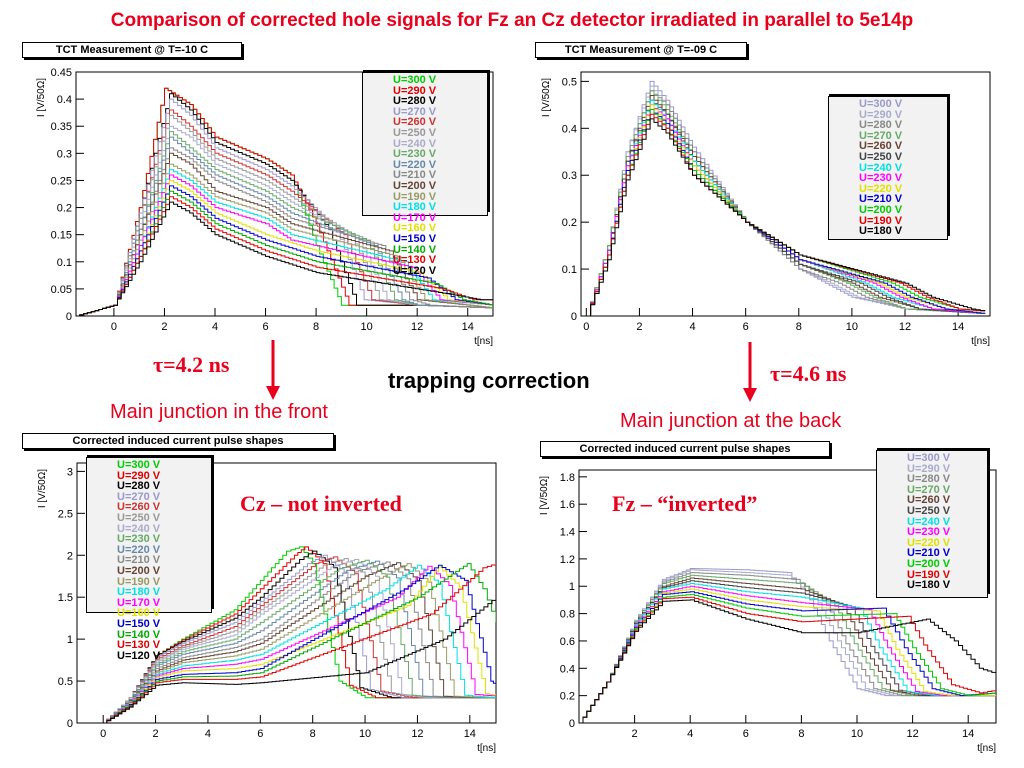 The image size is (1024, 768). Describe the element at coordinates (321, 503) in the screenshot. I see `cz-label: Cz – not inverted` at that location.